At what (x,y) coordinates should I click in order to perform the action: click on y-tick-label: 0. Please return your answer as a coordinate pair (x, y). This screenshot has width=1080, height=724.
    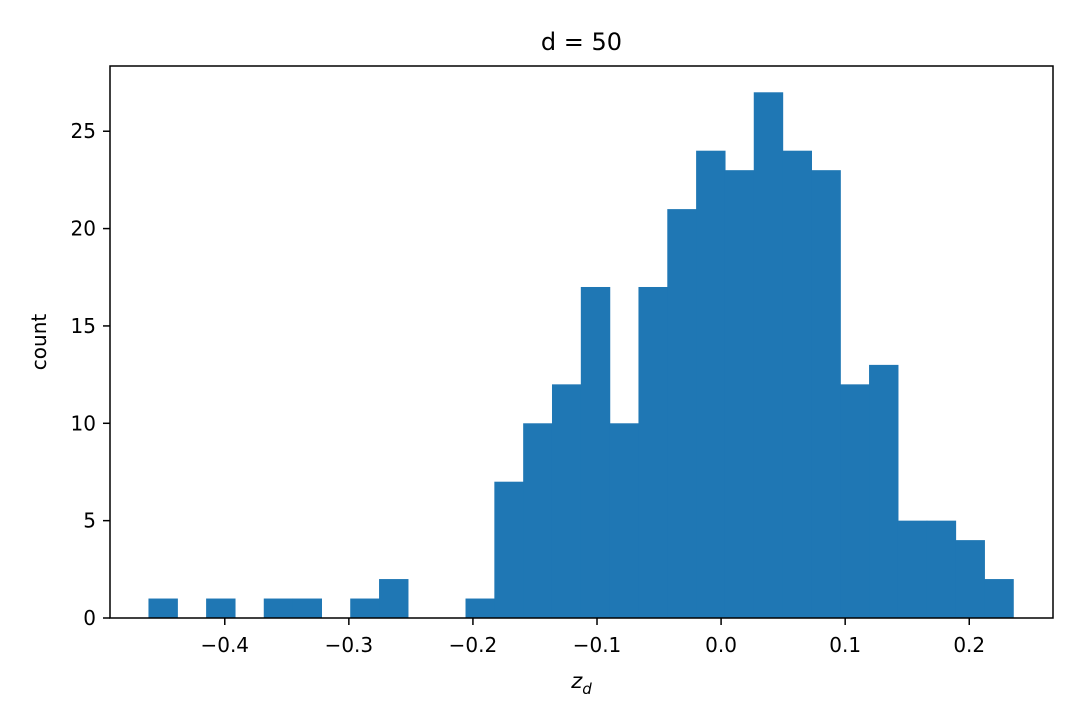
    Looking at the image, I should click on (89, 618).